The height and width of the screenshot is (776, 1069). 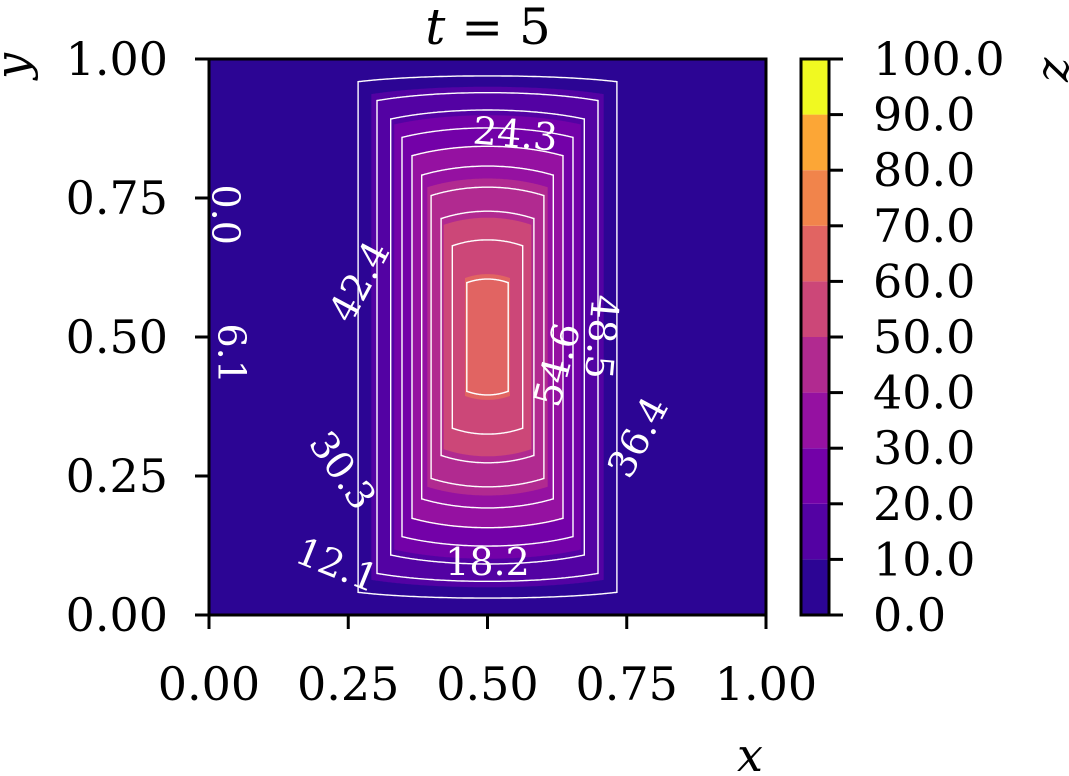 I want to click on contour-label: 6.1, so click(x=231, y=353).